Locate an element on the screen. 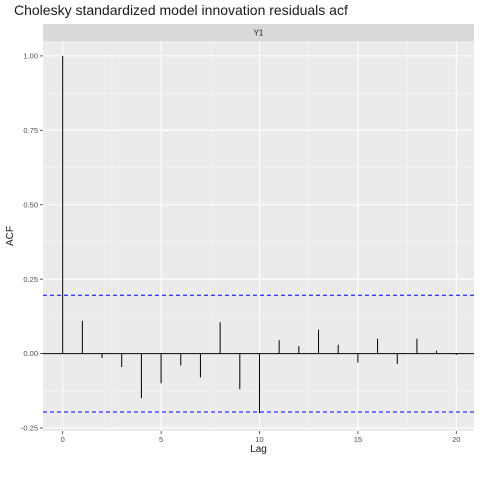 The width and height of the screenshot is (480, 480). y-axis-title: ACF is located at coordinates (10, 236).